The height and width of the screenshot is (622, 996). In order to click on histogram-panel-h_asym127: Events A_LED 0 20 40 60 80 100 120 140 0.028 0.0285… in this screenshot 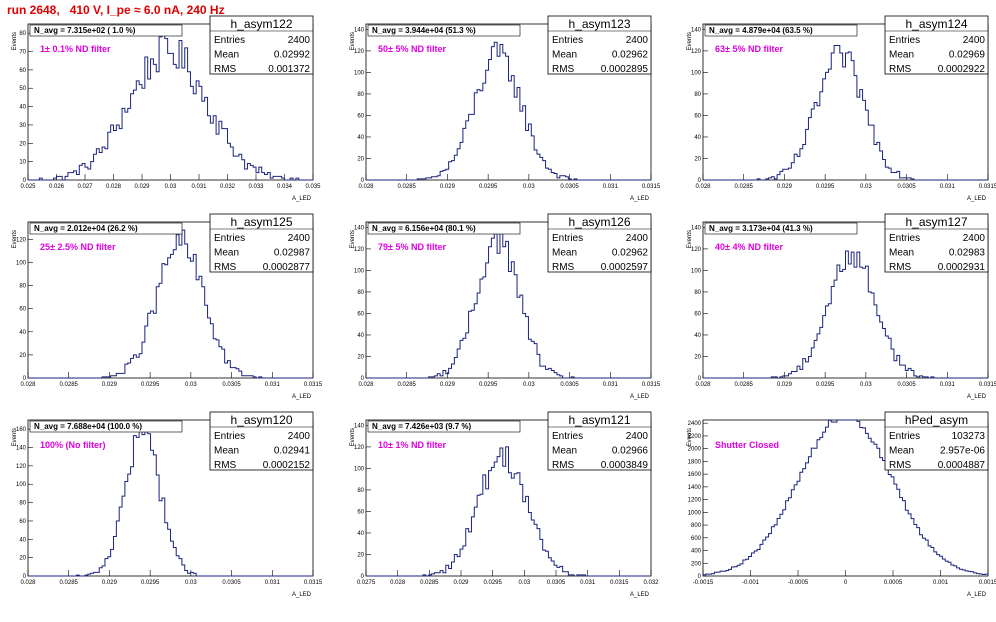, I will do `click(841, 306)`.